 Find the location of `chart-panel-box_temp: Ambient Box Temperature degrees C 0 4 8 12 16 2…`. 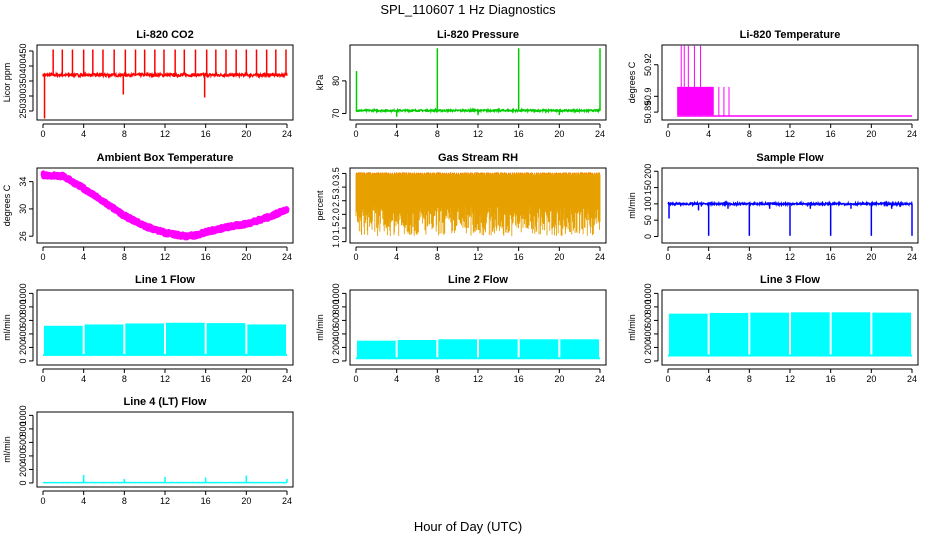

chart-panel-box_temp: Ambient Box Temperature degrees C 0 4 8 12 16 2… is located at coordinates (148, 207).